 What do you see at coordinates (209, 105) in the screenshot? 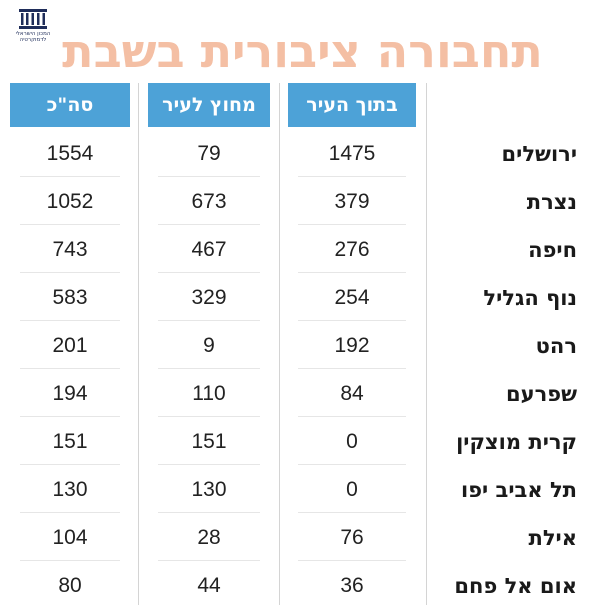
I see `column-header-outside: מחוץ לעיר` at bounding box center [209, 105].